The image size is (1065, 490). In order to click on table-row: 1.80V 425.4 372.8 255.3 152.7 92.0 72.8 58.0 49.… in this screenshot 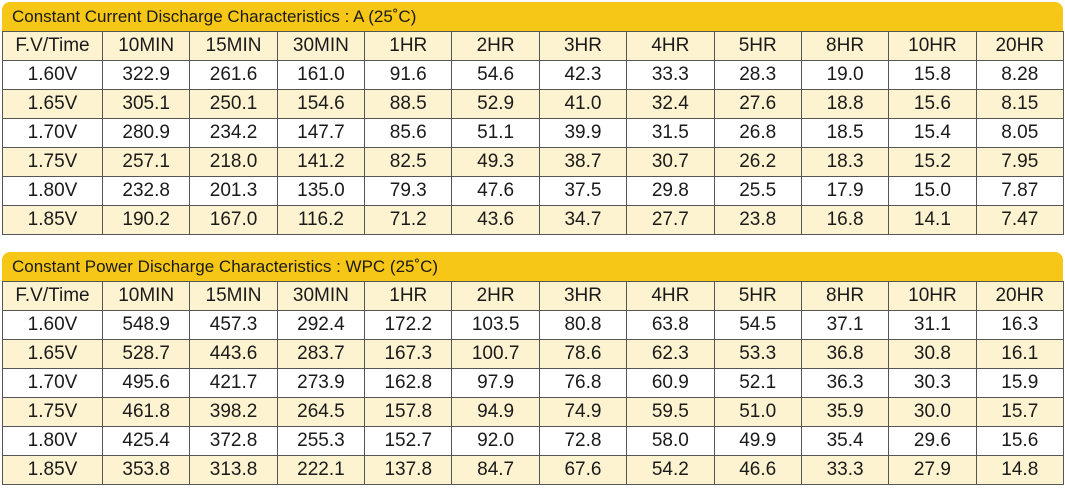, I will do `click(533, 441)`.